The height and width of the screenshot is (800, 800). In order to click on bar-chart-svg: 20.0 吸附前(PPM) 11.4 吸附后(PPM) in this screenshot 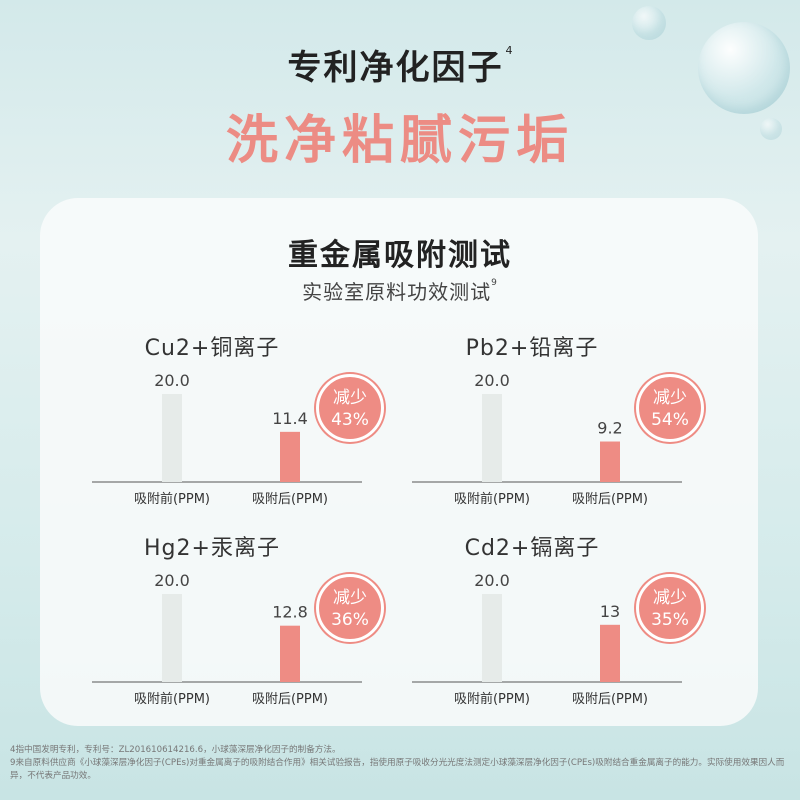, I will do `click(227, 439)`.